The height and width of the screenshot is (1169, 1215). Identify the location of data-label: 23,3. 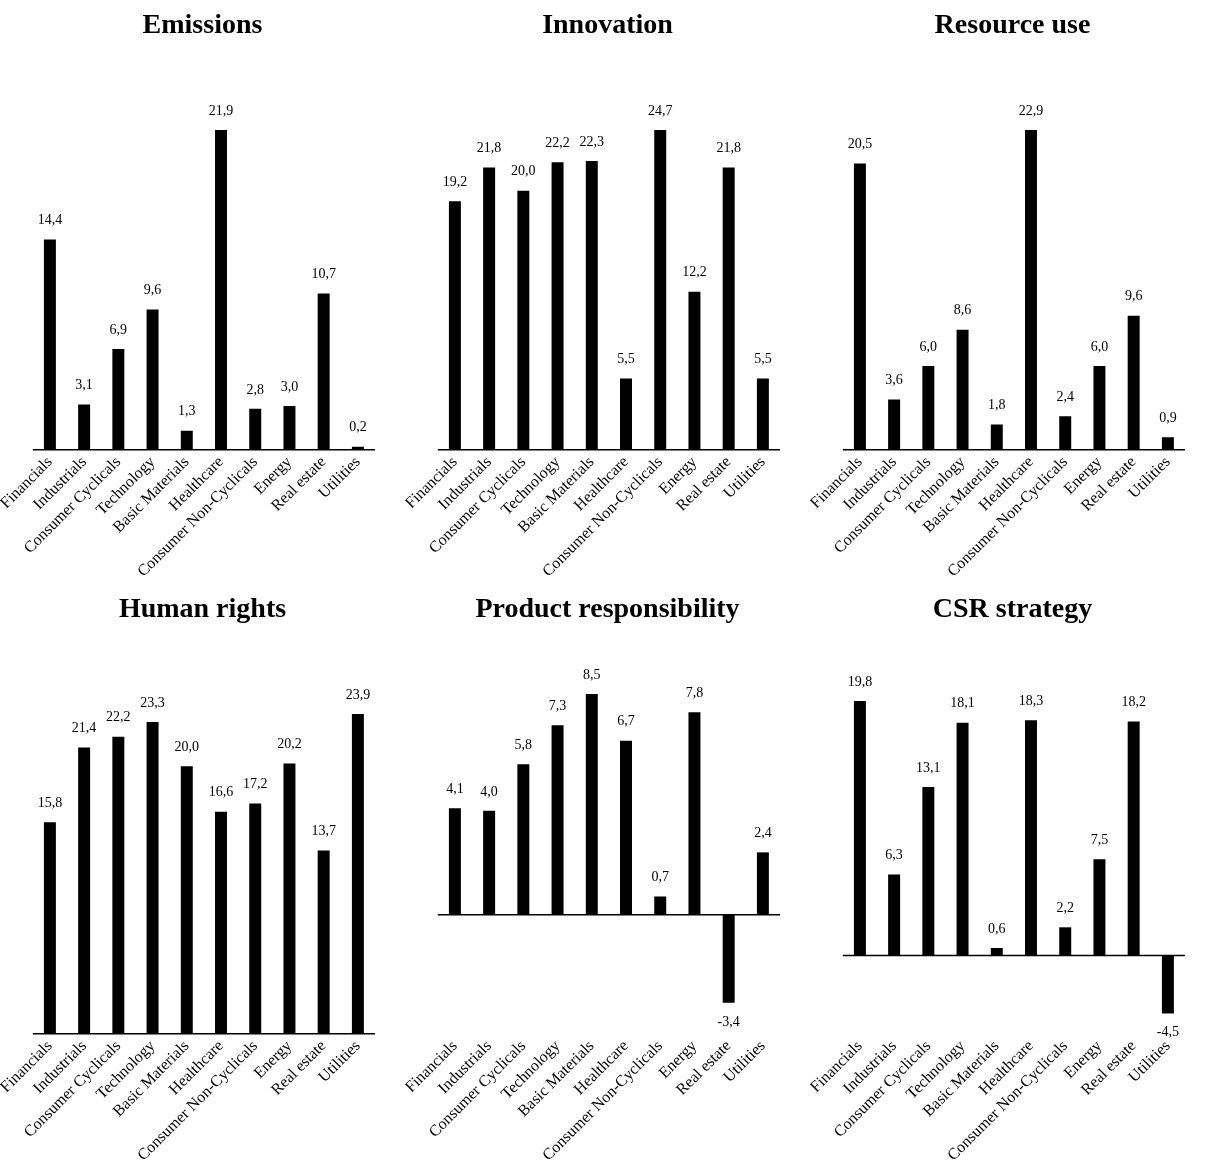
(152, 702).